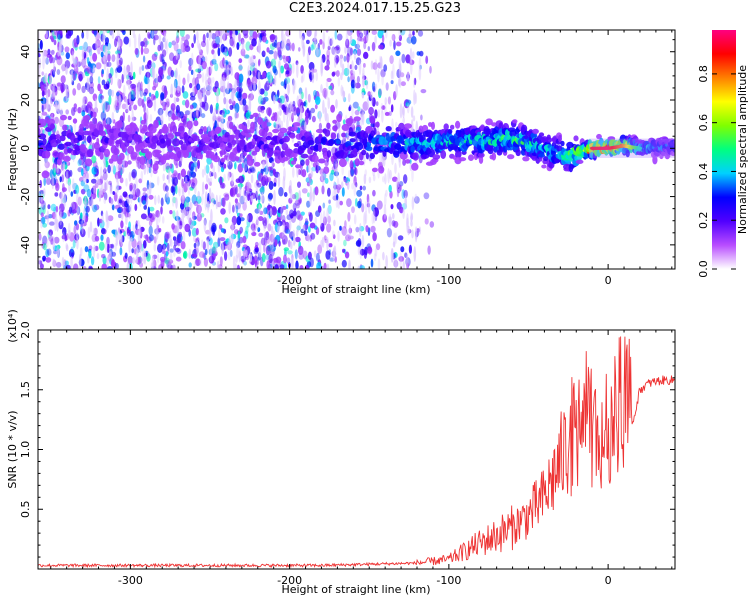 This screenshot has width=750, height=604. Describe the element at coordinates (355, 589) in the screenshot. I see `x-axis-label: Height of straight line (km)` at that location.